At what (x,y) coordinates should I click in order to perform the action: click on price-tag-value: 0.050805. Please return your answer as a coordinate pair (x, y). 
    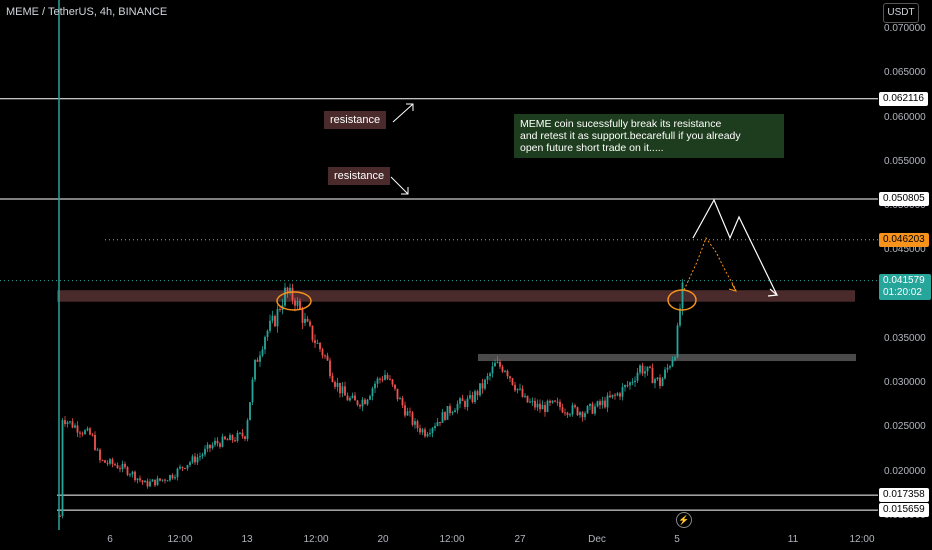
    Looking at the image, I should click on (904, 198).